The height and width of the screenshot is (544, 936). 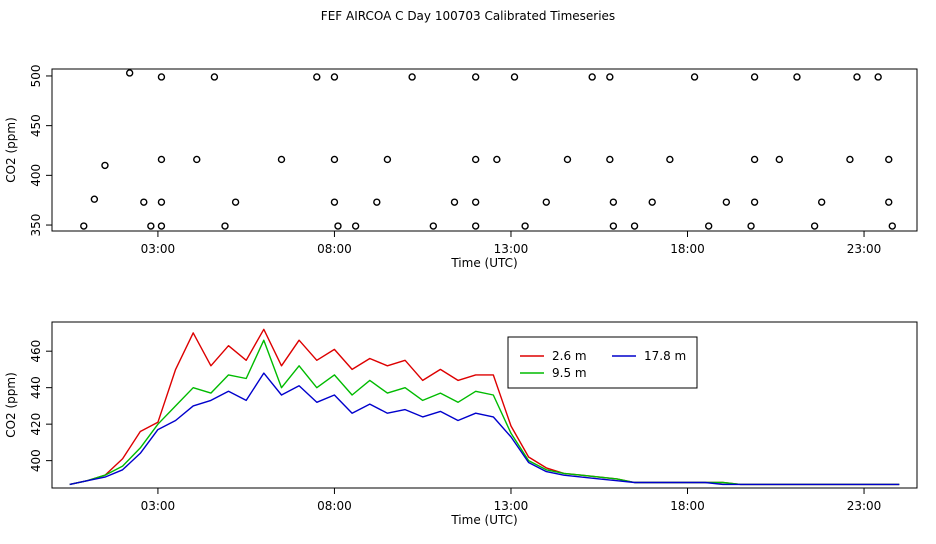 What do you see at coordinates (569, 356) in the screenshot?
I see `legend-label: 2.6 m` at bounding box center [569, 356].